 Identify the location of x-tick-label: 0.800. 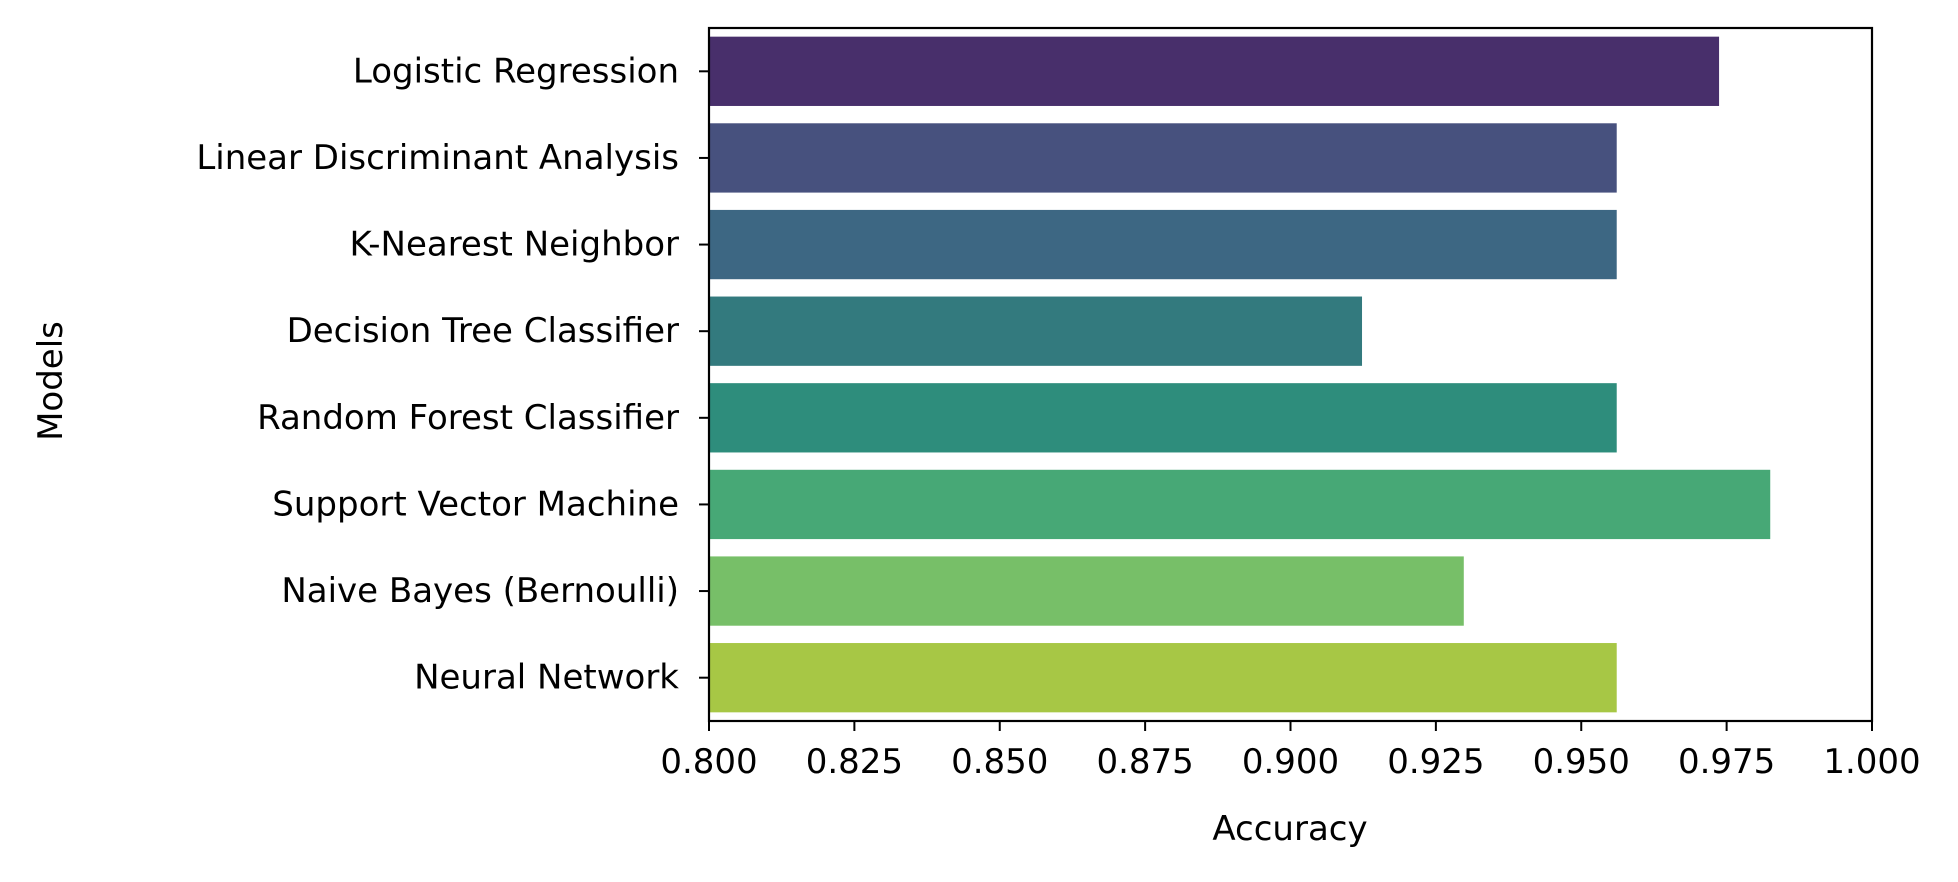
(708, 762).